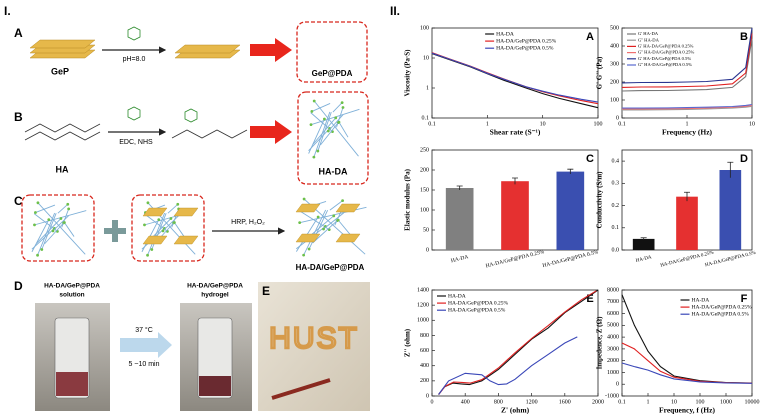 Image resolution: width=760 pixels, height=414 pixels. Describe the element at coordinates (18, 286) in the screenshot. I see `panel-label: D` at that location.